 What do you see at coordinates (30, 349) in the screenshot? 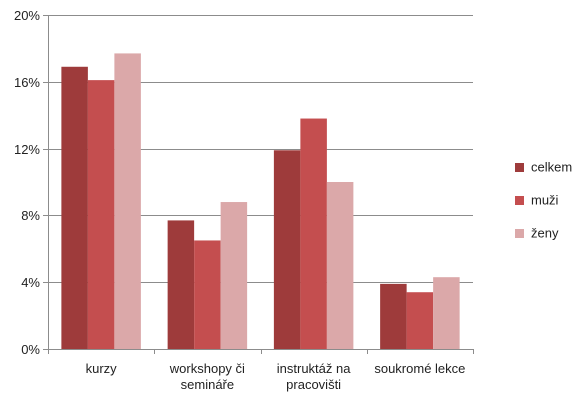
I see `y-tick-label: 0%` at bounding box center [30, 349].